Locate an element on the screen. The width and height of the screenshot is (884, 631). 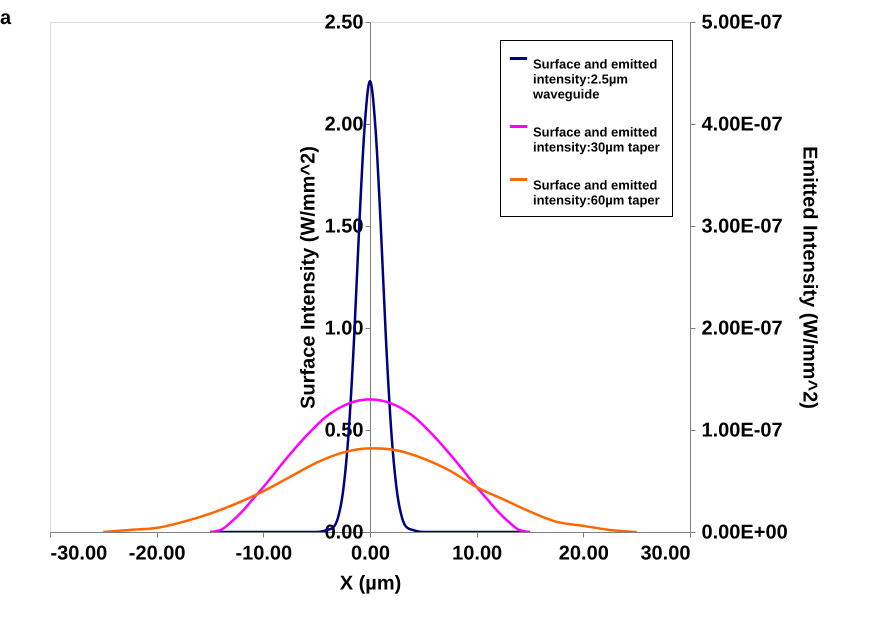
y2-tick-label: 0.00E+00 is located at coordinates (745, 533).